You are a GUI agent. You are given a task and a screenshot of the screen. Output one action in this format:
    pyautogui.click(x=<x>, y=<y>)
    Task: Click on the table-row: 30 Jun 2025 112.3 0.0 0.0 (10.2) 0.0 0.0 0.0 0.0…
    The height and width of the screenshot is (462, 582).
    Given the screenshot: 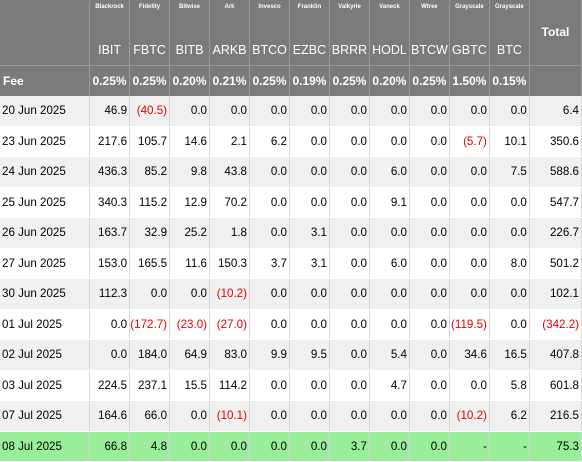 What is the action you would take?
    pyautogui.click(x=291, y=294)
    